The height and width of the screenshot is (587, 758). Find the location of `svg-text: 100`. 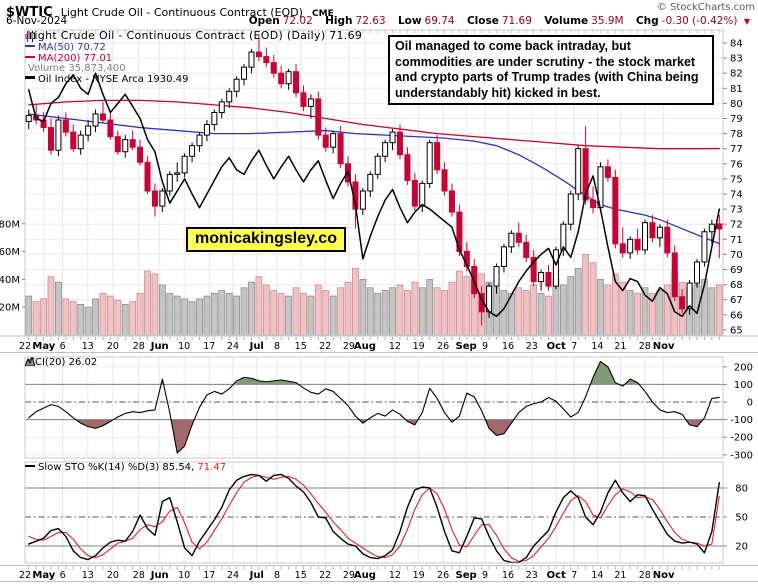

svg-text: 100 is located at coordinates (743, 385).